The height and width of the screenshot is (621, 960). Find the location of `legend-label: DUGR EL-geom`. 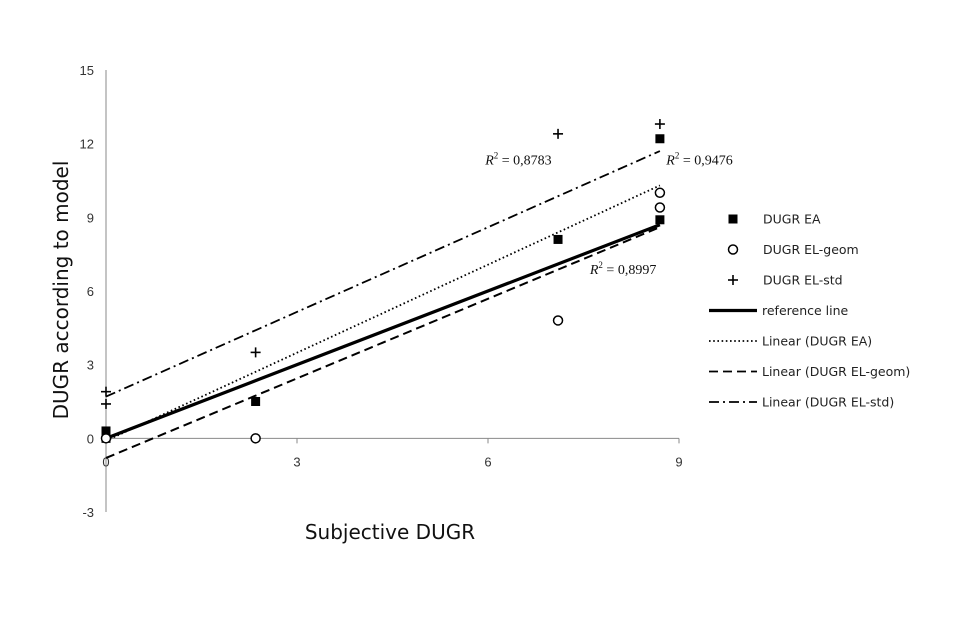

legend-label: DUGR EL-geom is located at coordinates (811, 249).